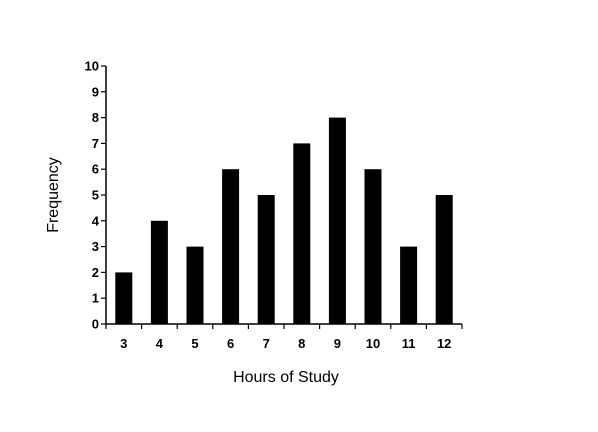  What do you see at coordinates (92, 66) in the screenshot?
I see `y-tick-label: 10` at bounding box center [92, 66].